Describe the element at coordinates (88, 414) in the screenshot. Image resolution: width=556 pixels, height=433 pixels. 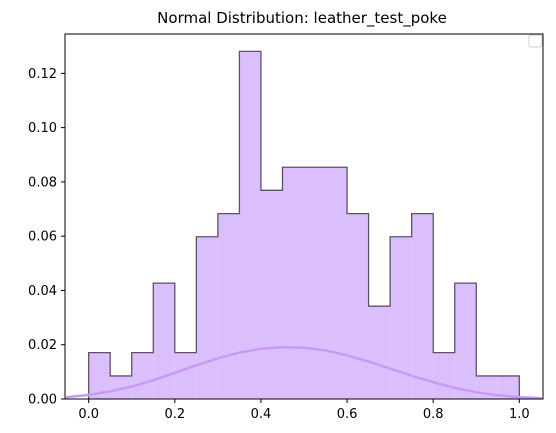
I see `x-tick-label: 0.0` at that location.